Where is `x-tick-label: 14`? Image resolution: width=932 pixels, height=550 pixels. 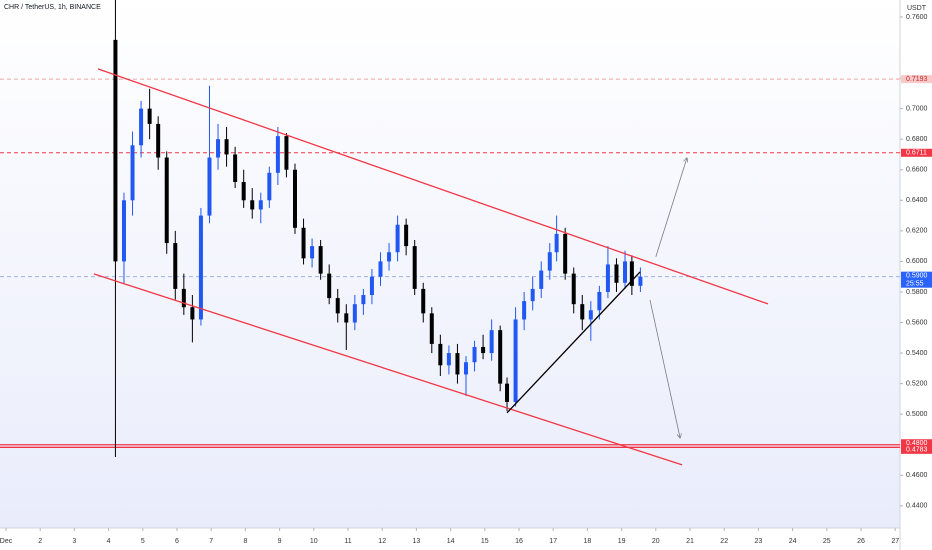 x-tick-label: 14 is located at coordinates (451, 541).